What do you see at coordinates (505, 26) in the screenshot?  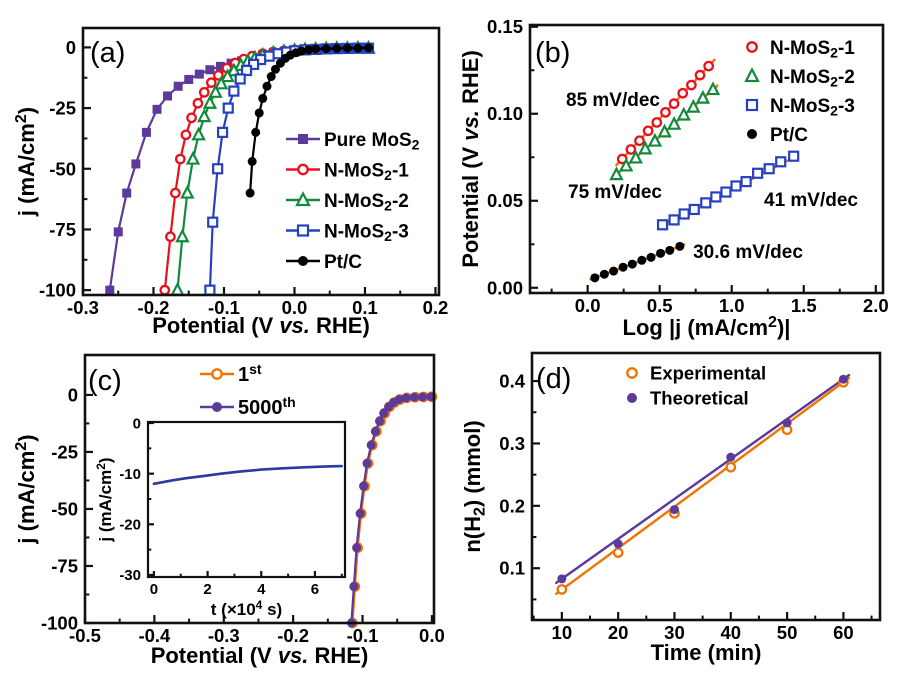 I see `svg-text: 0.15` at bounding box center [505, 26].